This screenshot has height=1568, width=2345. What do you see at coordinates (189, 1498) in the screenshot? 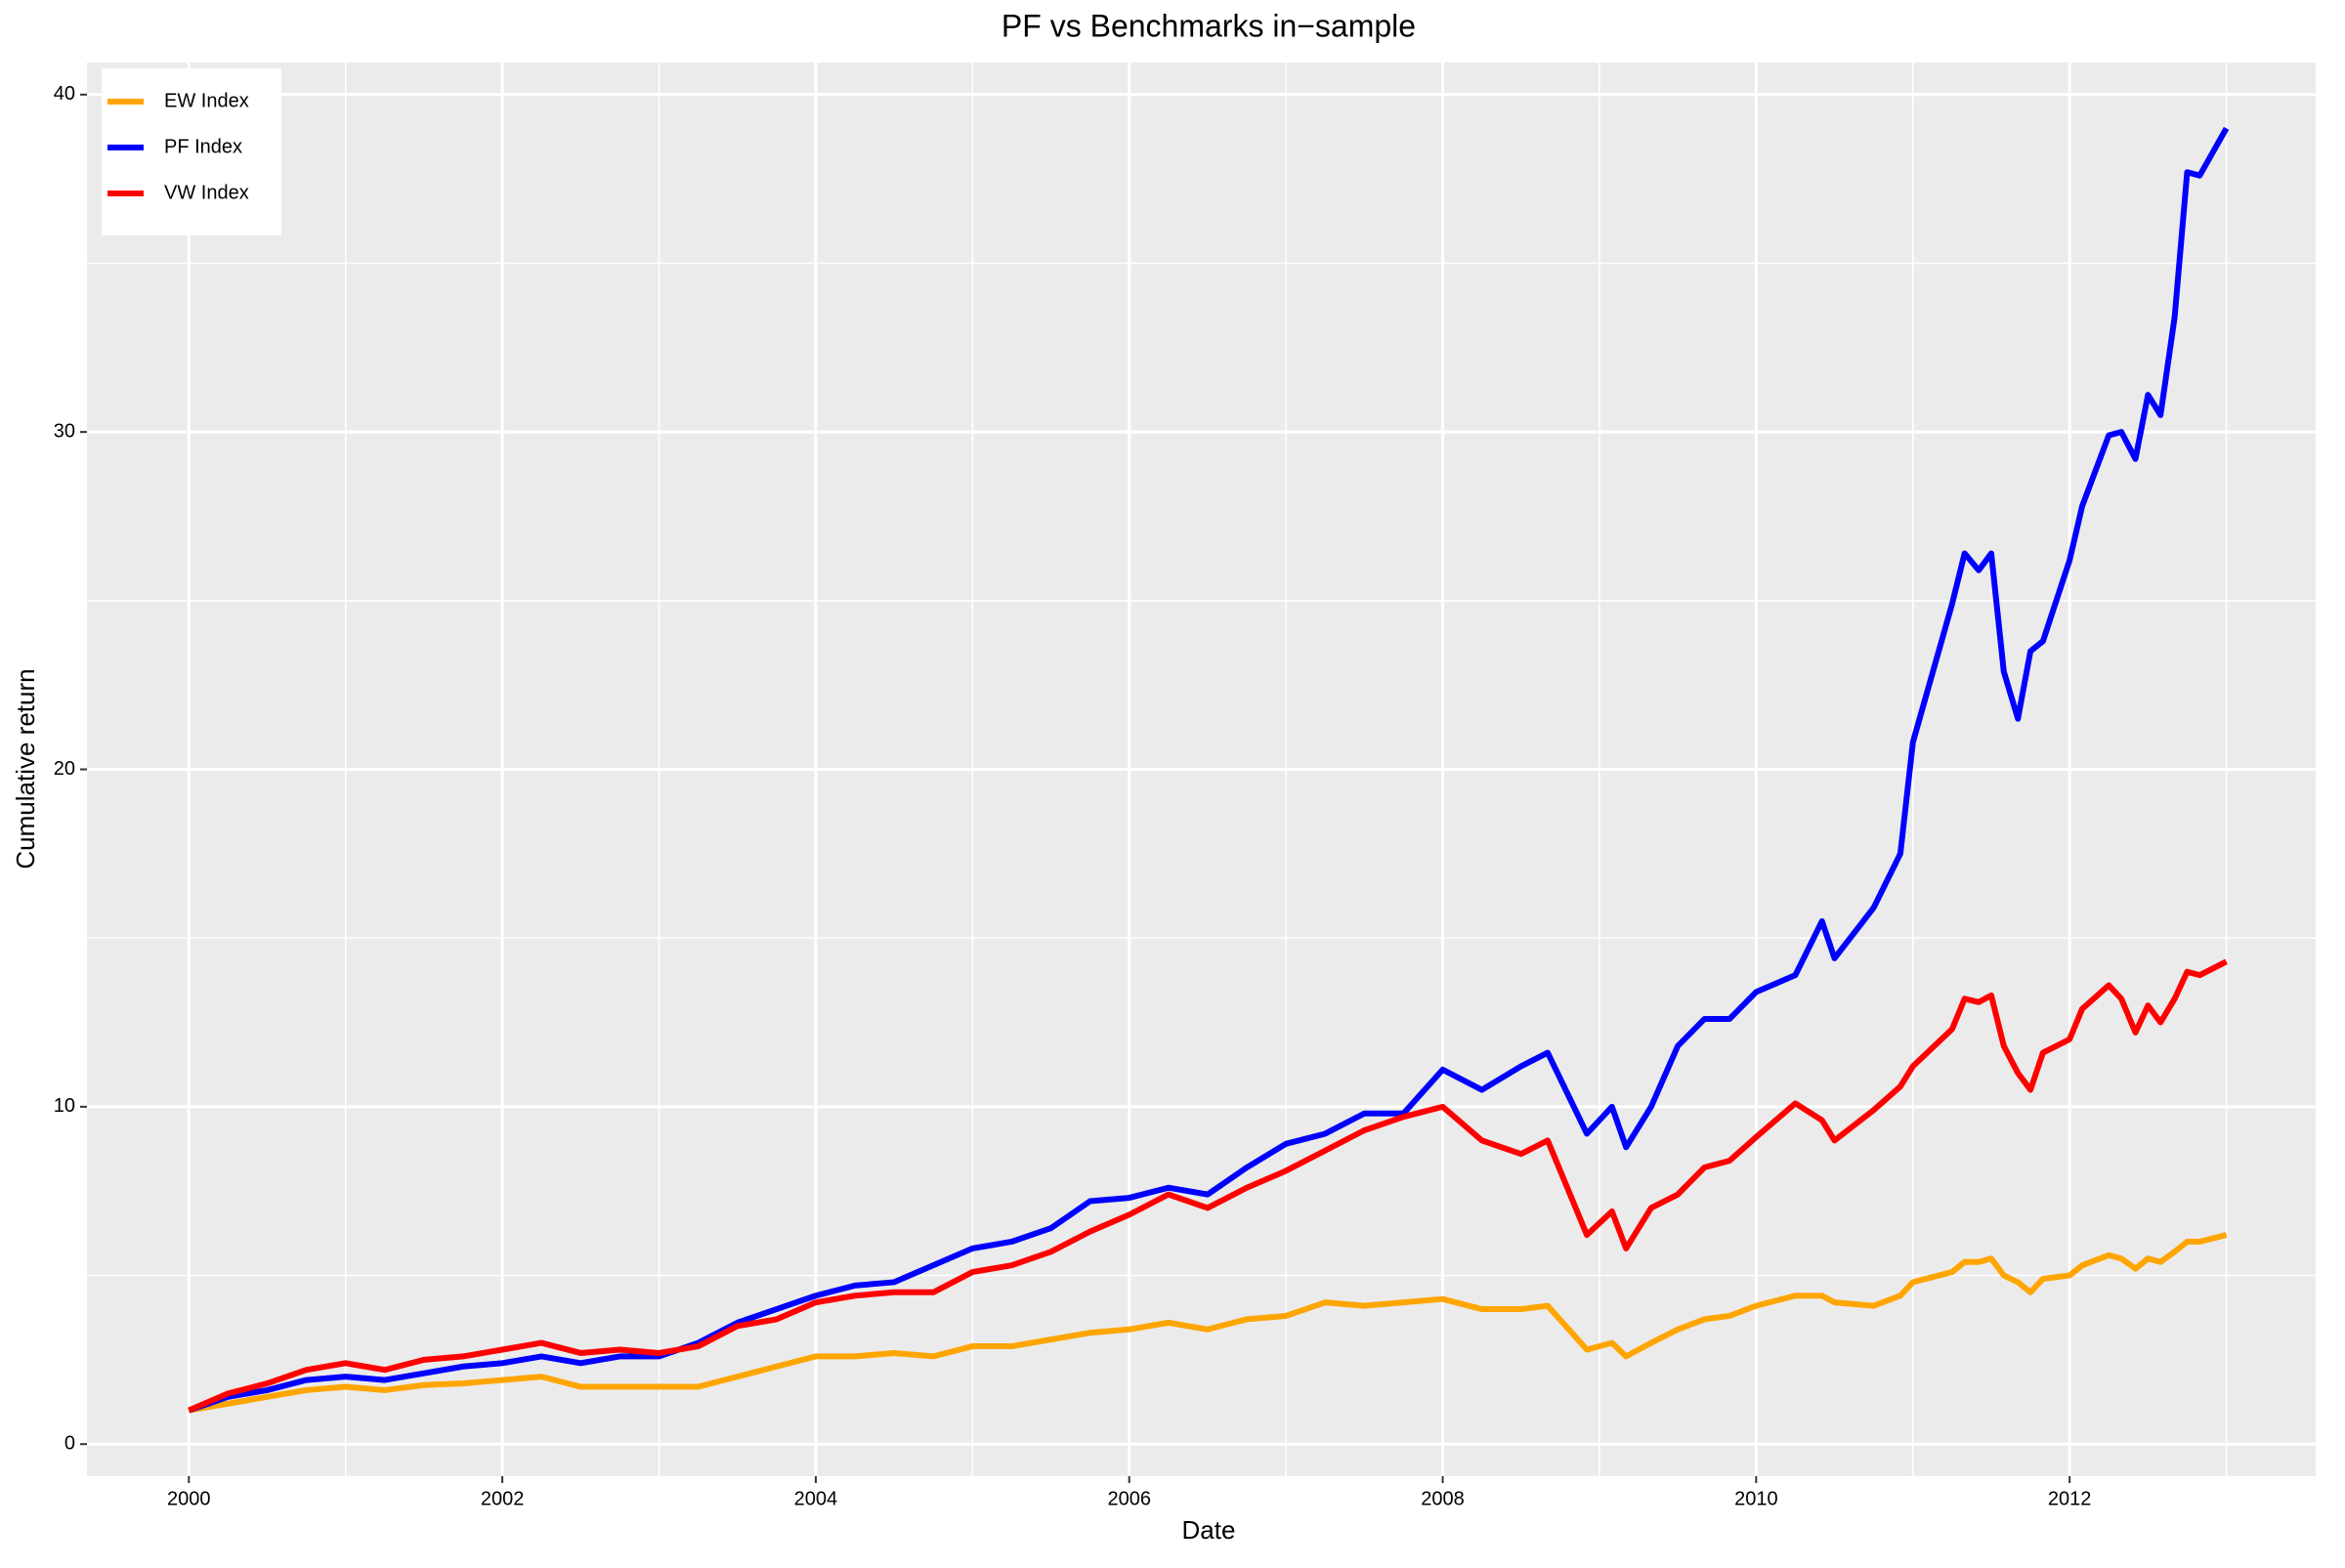
I see `x-tick-label: 2000` at bounding box center [189, 1498].